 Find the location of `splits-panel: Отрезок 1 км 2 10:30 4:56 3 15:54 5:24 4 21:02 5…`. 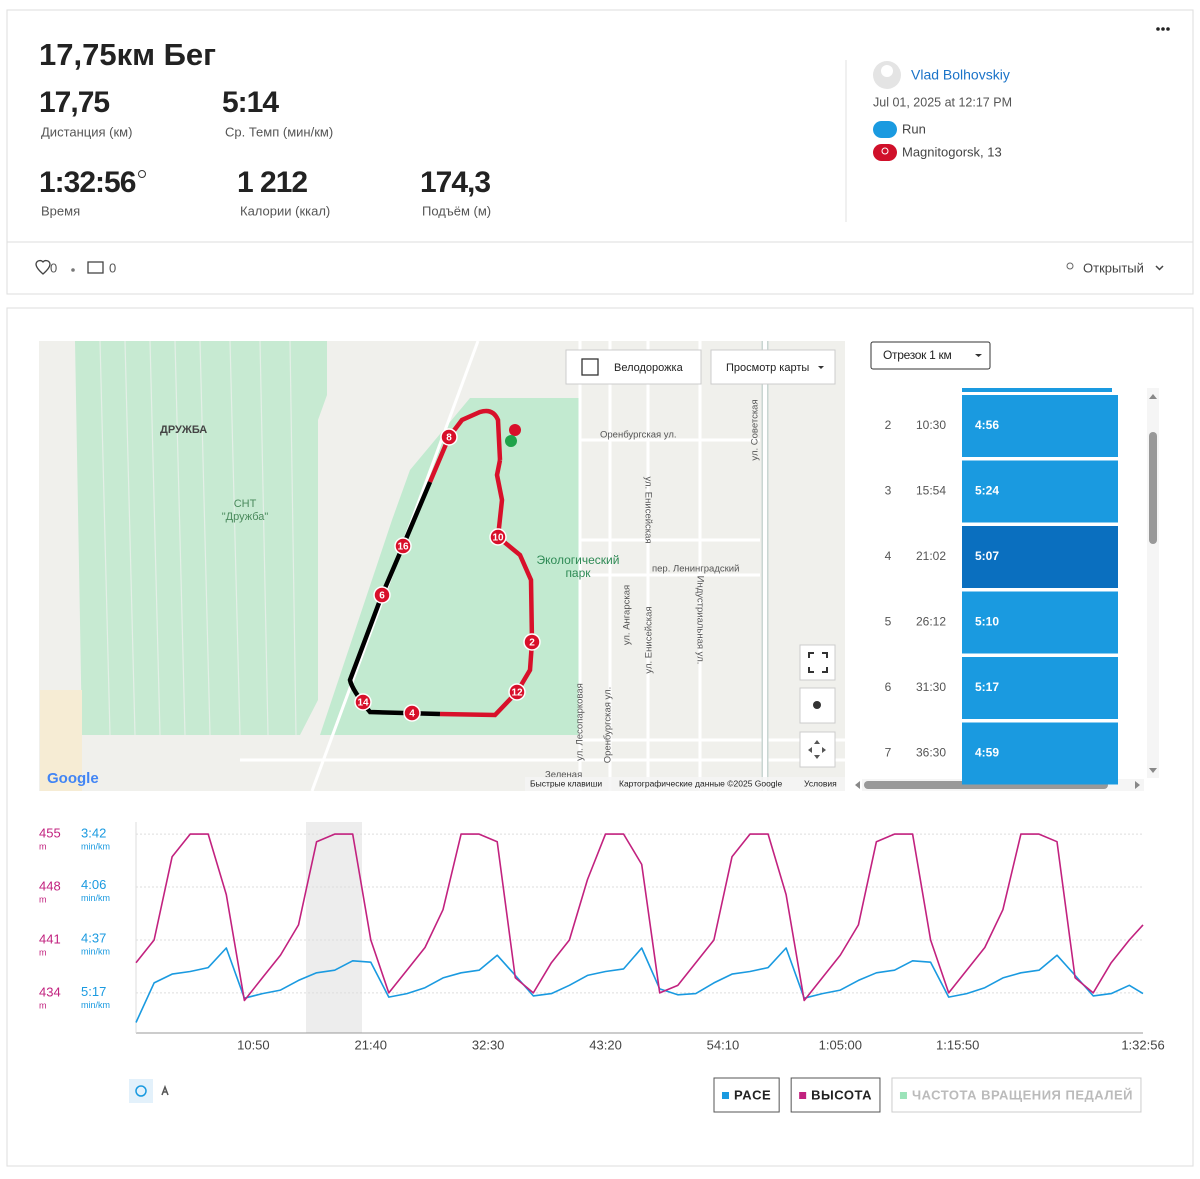

splits-panel: Отрезок 1 км 2 10:30 4:56 3 15:54 5:24 4 21:02 5… is located at coordinates (1007, 566).